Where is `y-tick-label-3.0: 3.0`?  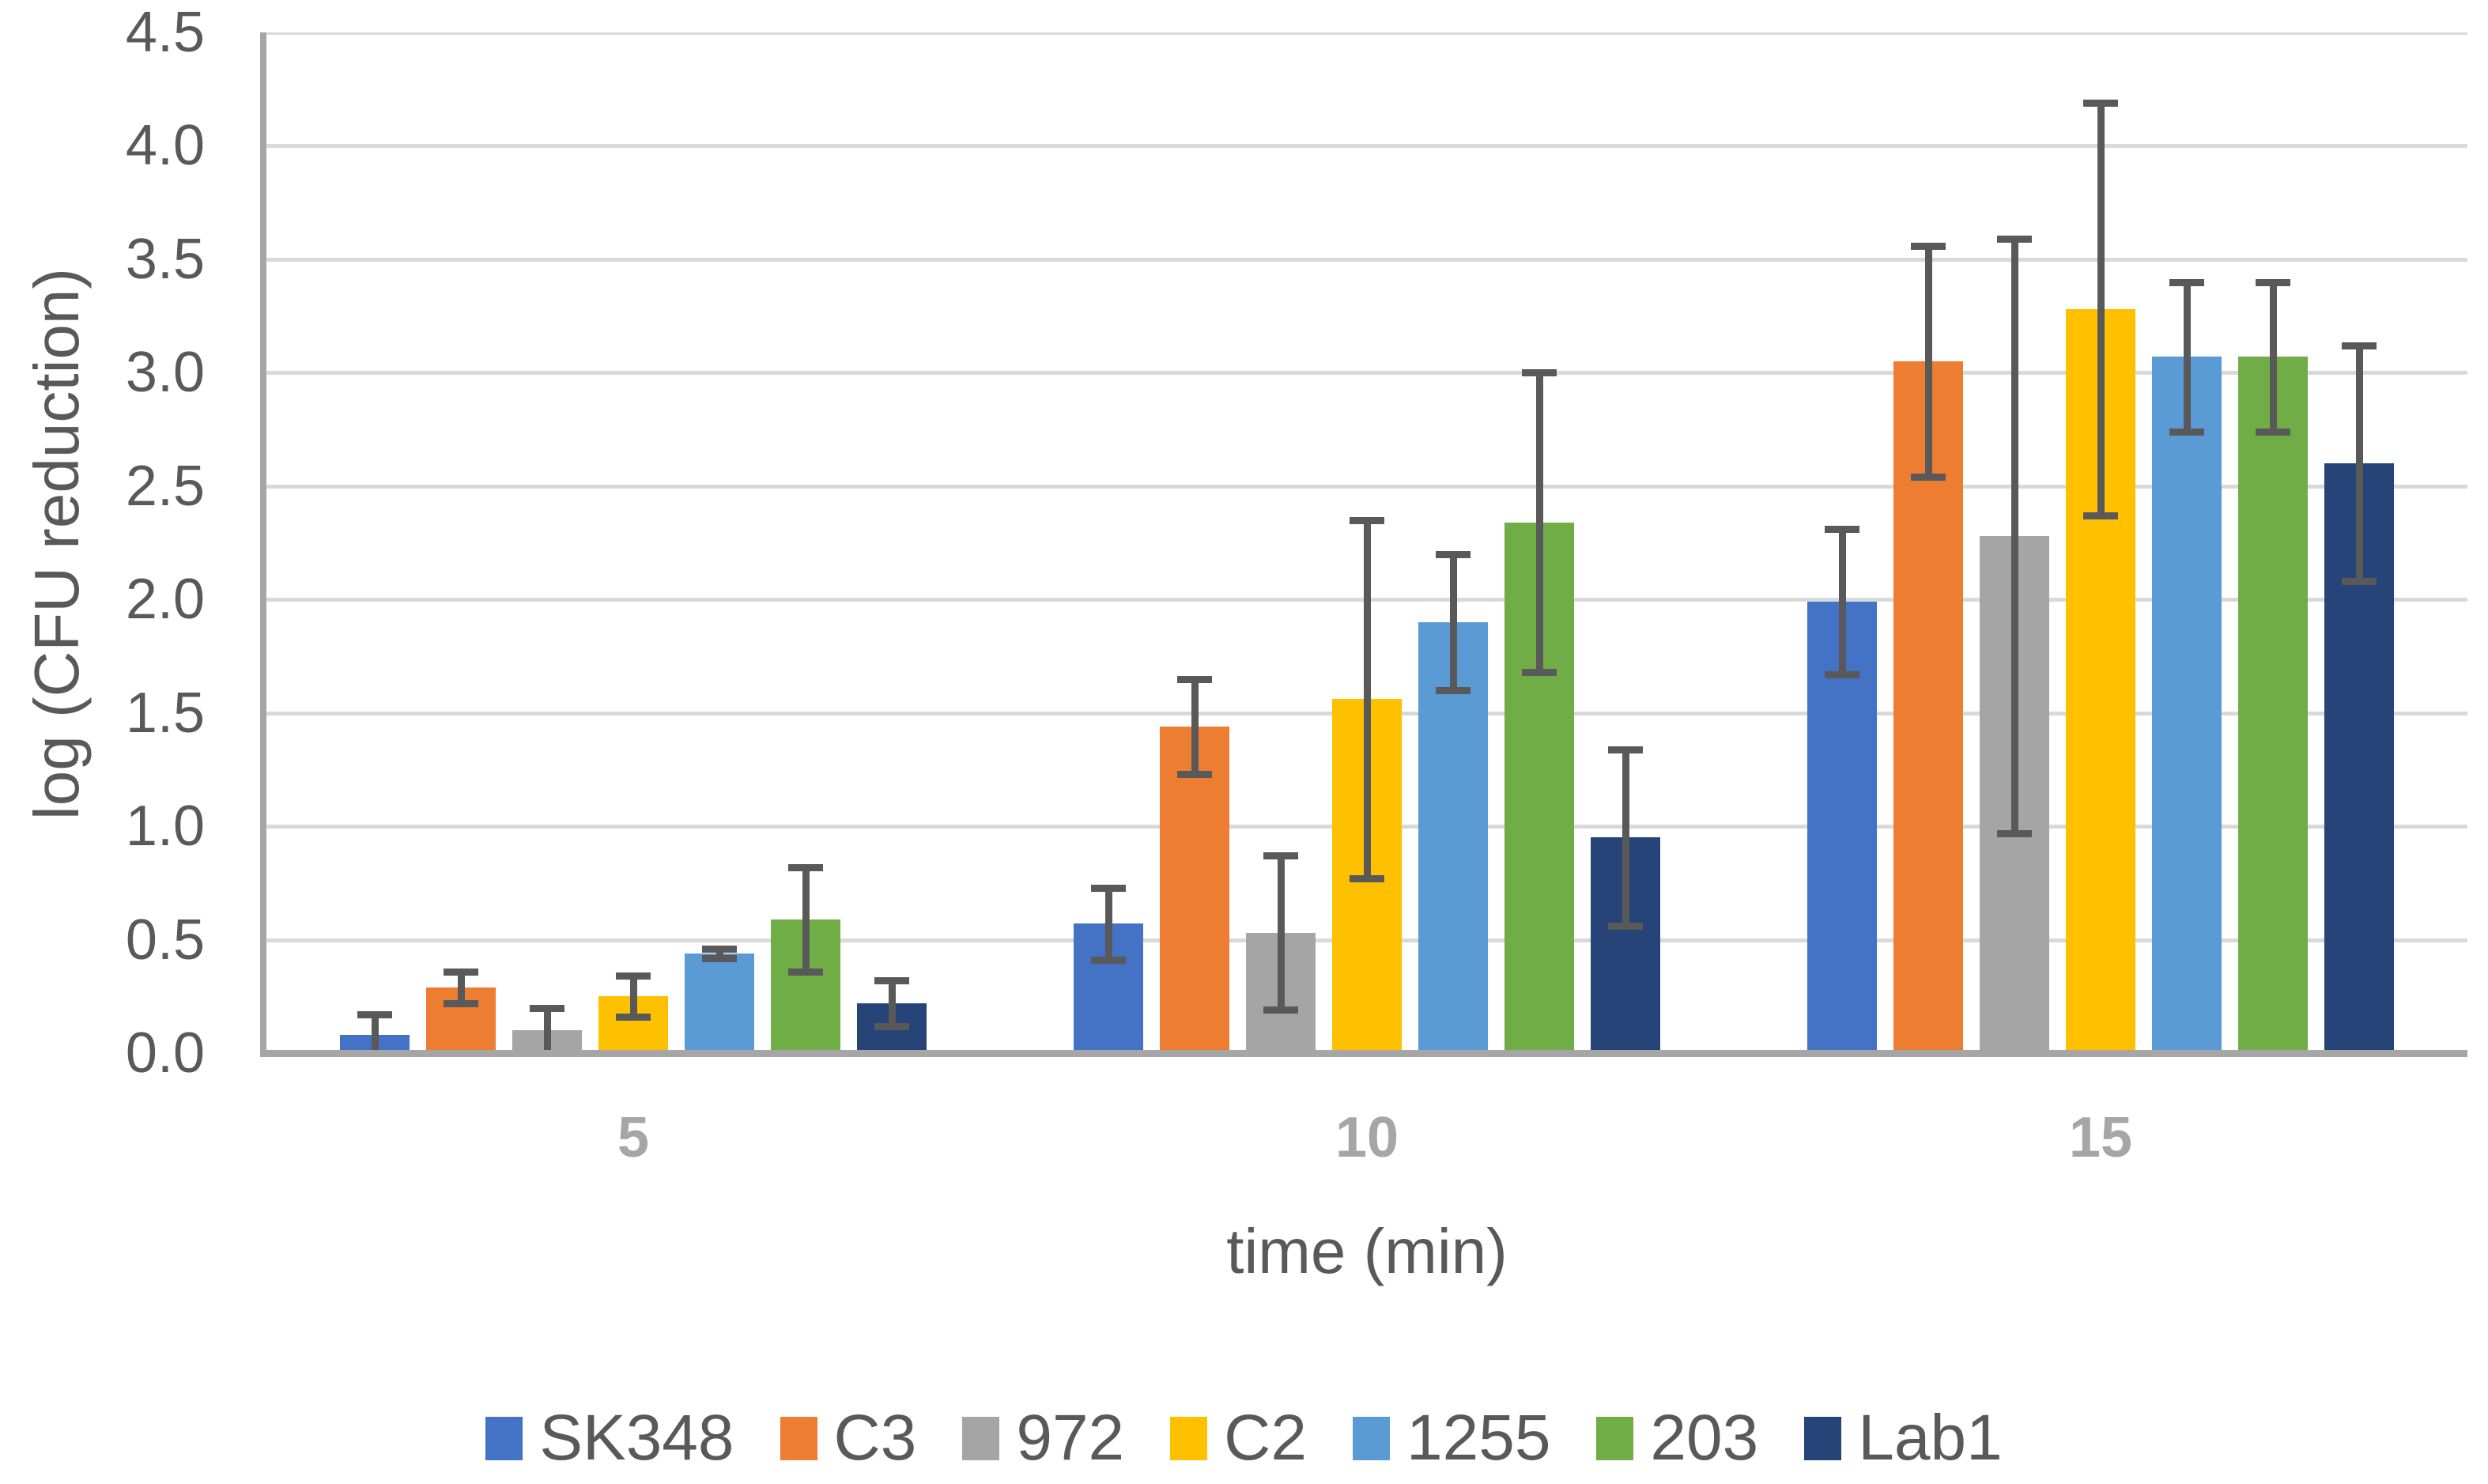
y-tick-label-3.0: 3.0 is located at coordinates (165, 373).